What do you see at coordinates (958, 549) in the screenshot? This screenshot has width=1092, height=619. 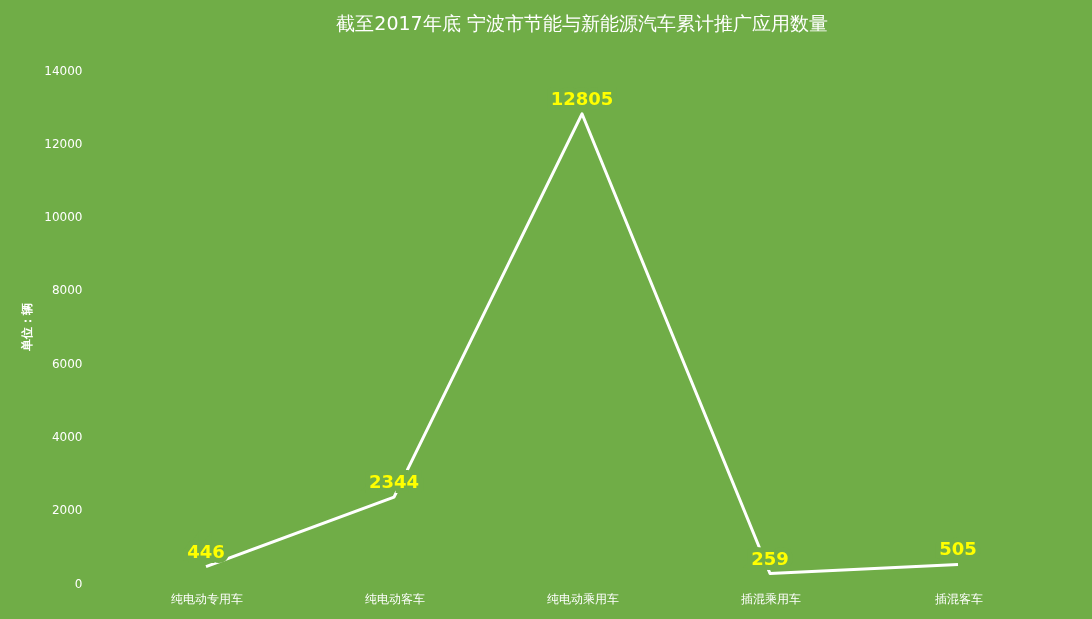 I see `data-label: 505` at bounding box center [958, 549].